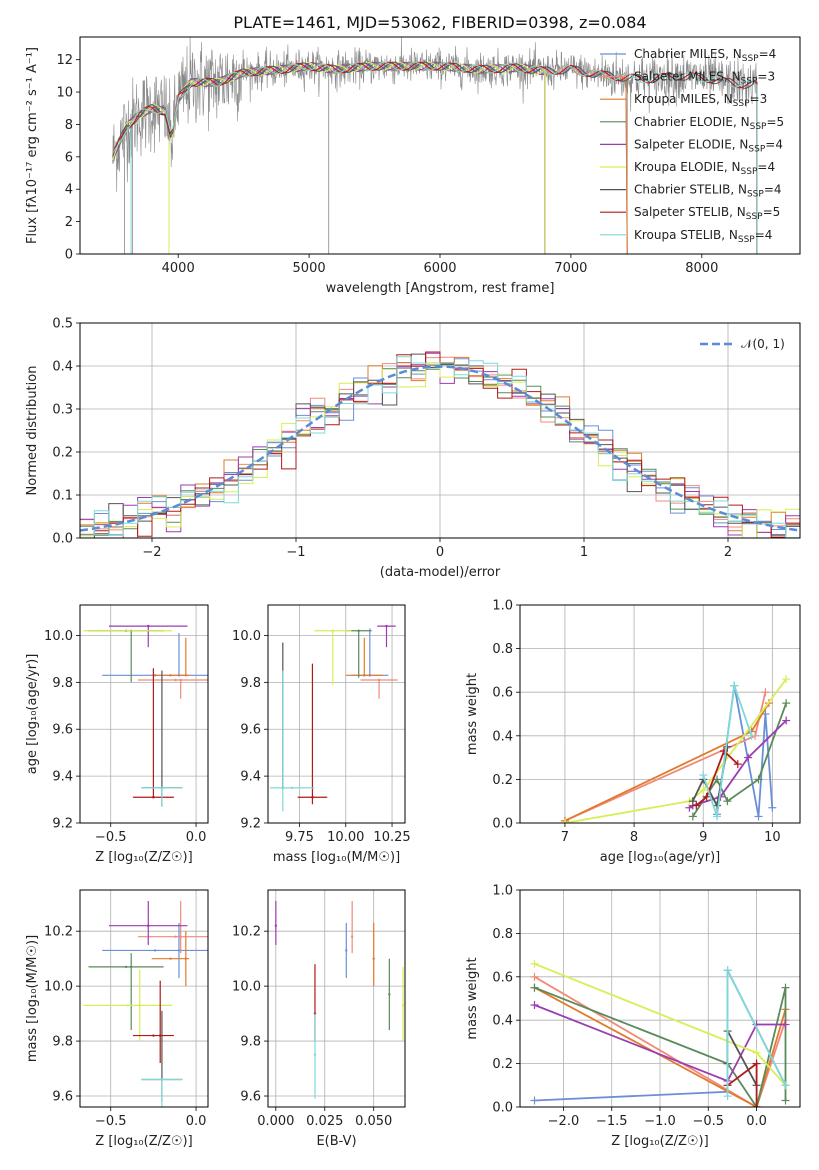  Describe the element at coordinates (32, 714) in the screenshot. I see `y-axis-label: age [log₁₀(age/yr)]` at that location.